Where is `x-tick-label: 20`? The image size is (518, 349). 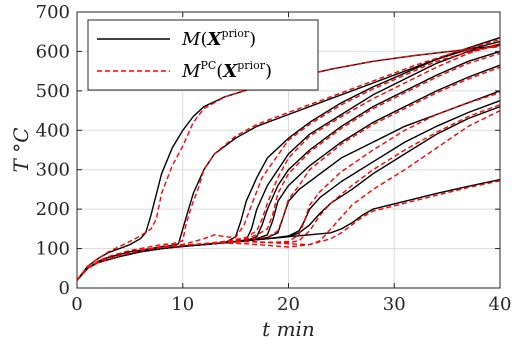
x-tick-label: 20 is located at coordinates (288, 304).